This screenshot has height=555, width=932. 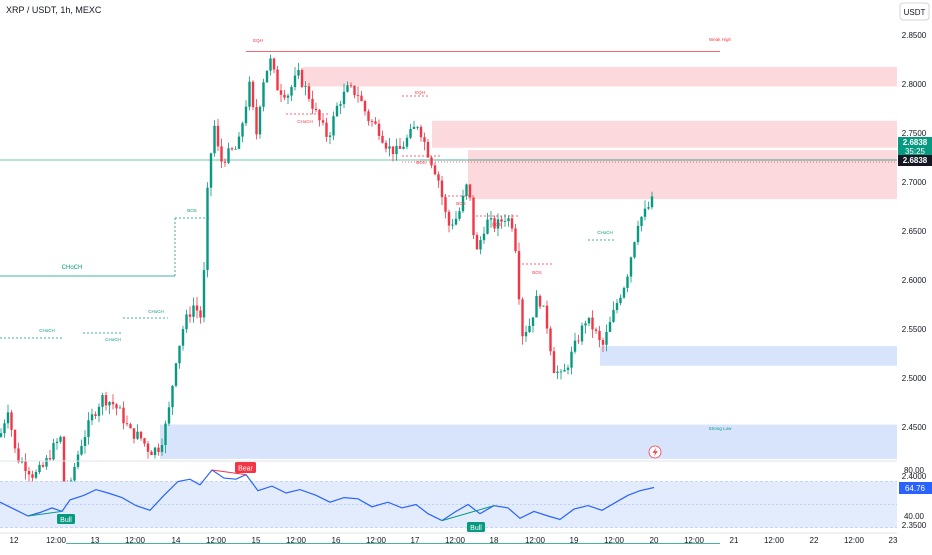 What do you see at coordinates (914, 516) in the screenshot?
I see `rsi-tick: 40.00` at bounding box center [914, 516].